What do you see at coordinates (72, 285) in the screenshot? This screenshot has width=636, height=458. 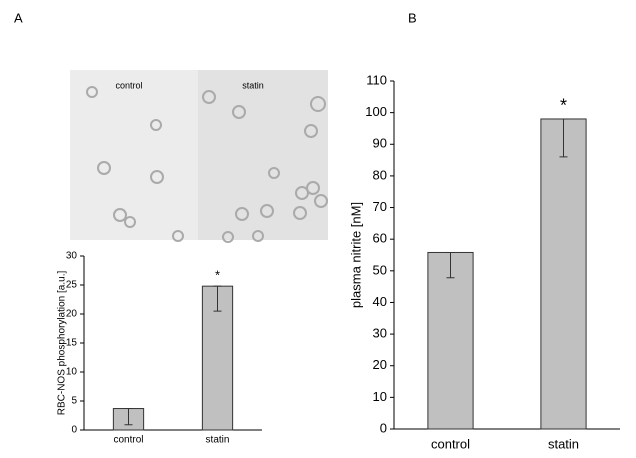 I see `y-tick-label: 25` at bounding box center [72, 285].